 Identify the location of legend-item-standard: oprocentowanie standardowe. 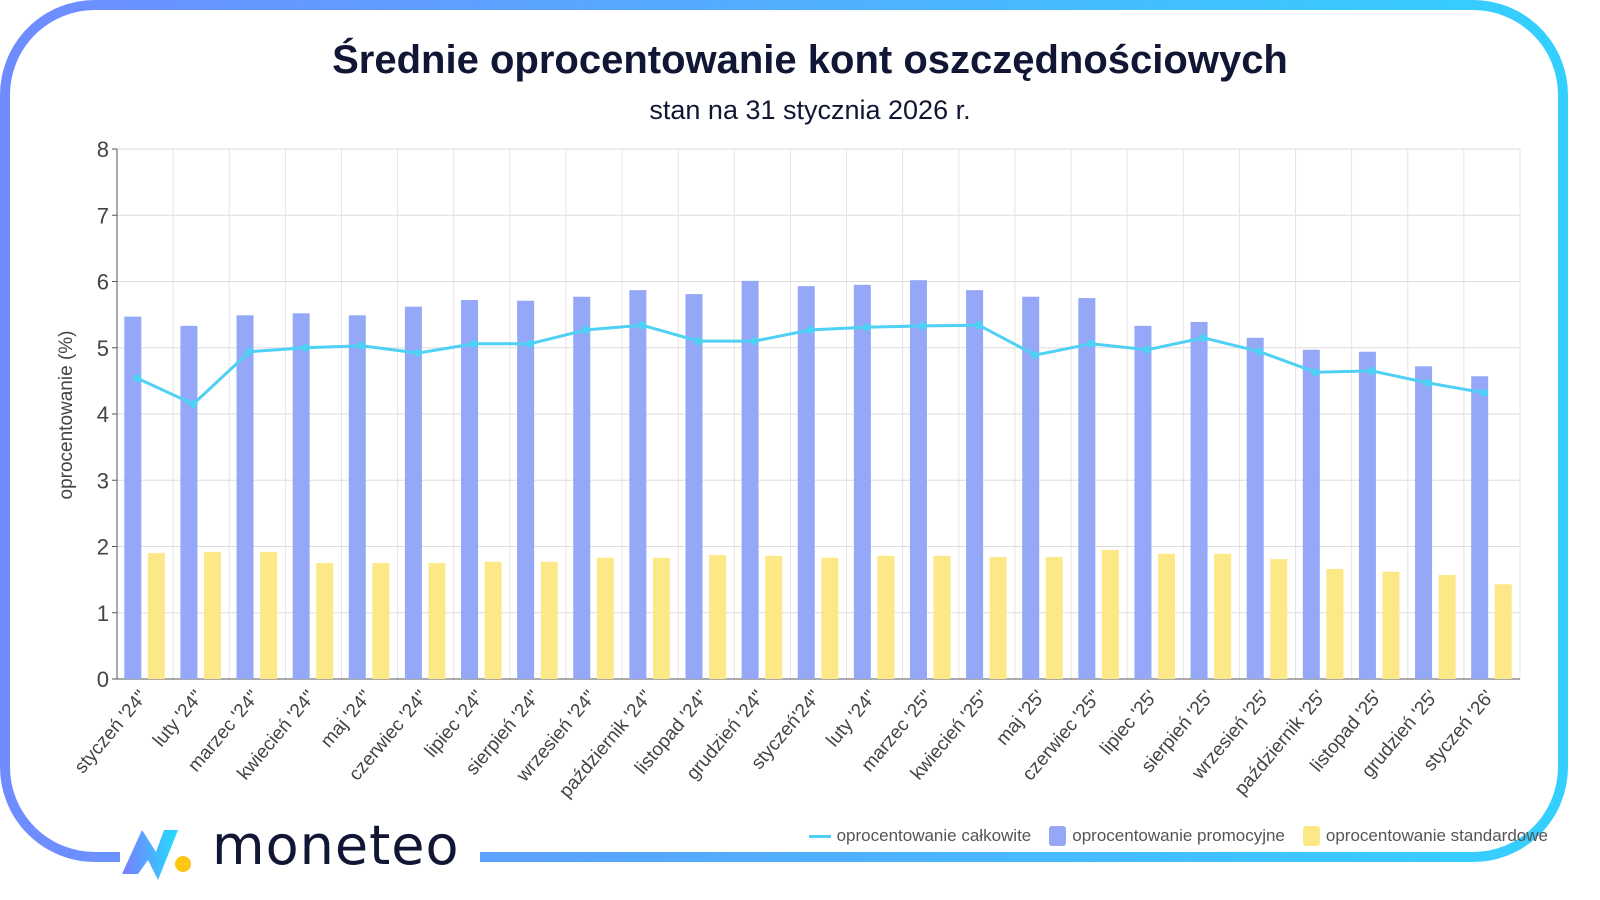
(1425, 836).